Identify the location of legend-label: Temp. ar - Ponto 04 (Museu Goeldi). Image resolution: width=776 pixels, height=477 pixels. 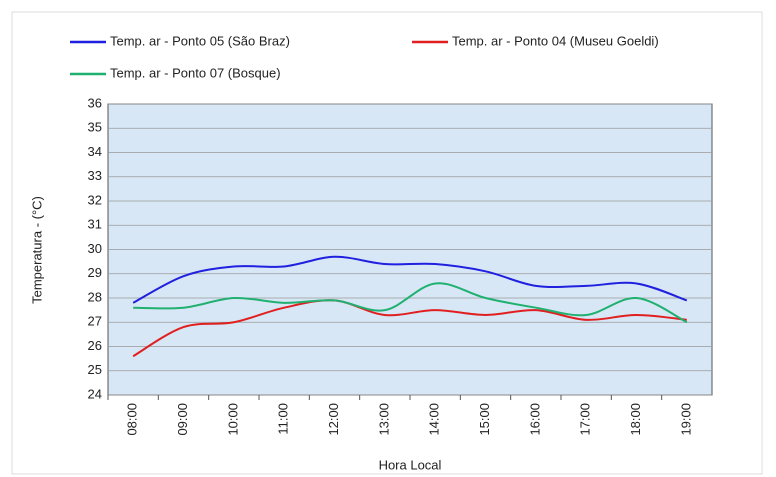
(555, 40).